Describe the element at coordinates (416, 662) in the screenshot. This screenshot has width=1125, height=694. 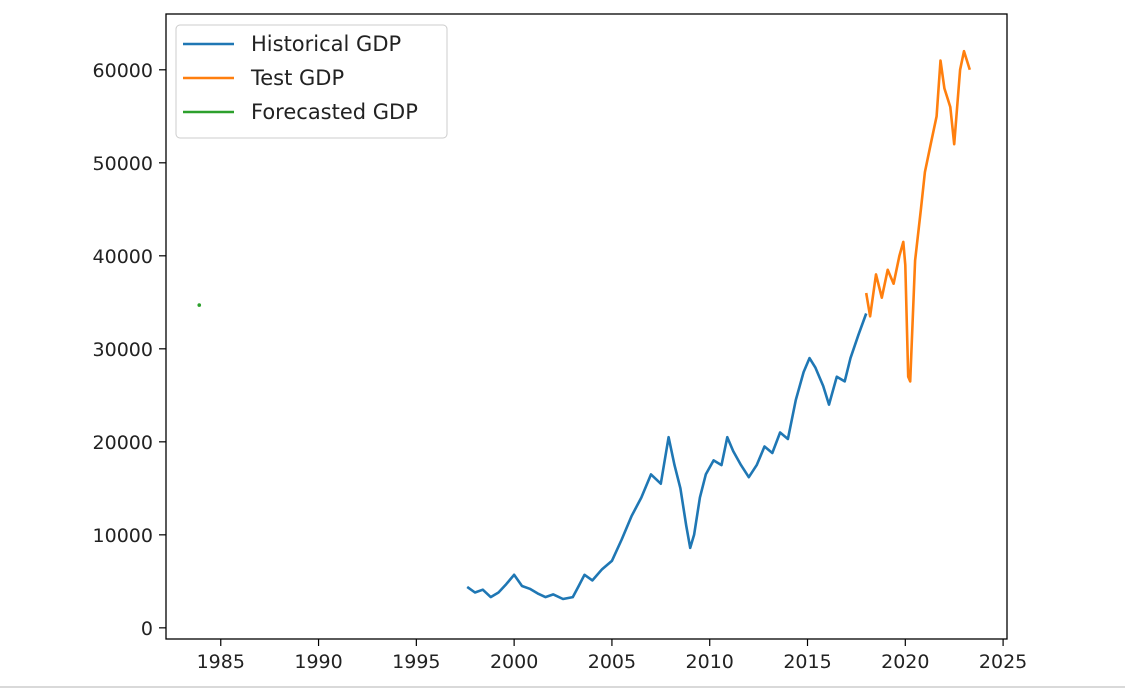
I see `x-tick-label: 1995` at that location.